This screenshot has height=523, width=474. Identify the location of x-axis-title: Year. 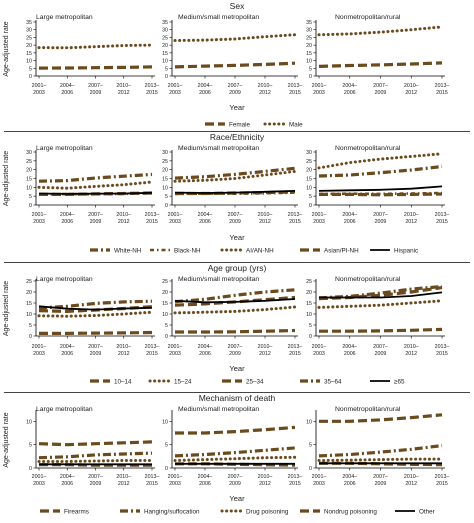
(237, 107).